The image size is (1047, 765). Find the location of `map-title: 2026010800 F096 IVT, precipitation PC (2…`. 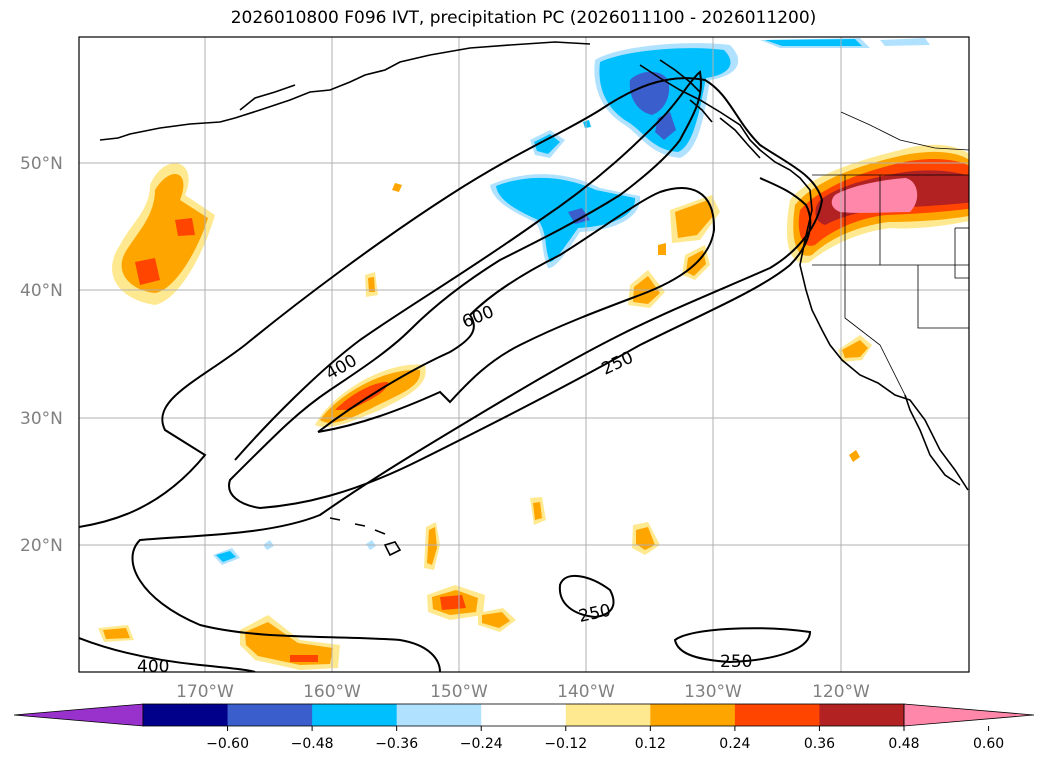

map-title: 2026010800 F096 IVT, precipitation PC (2… is located at coordinates (523, 18).